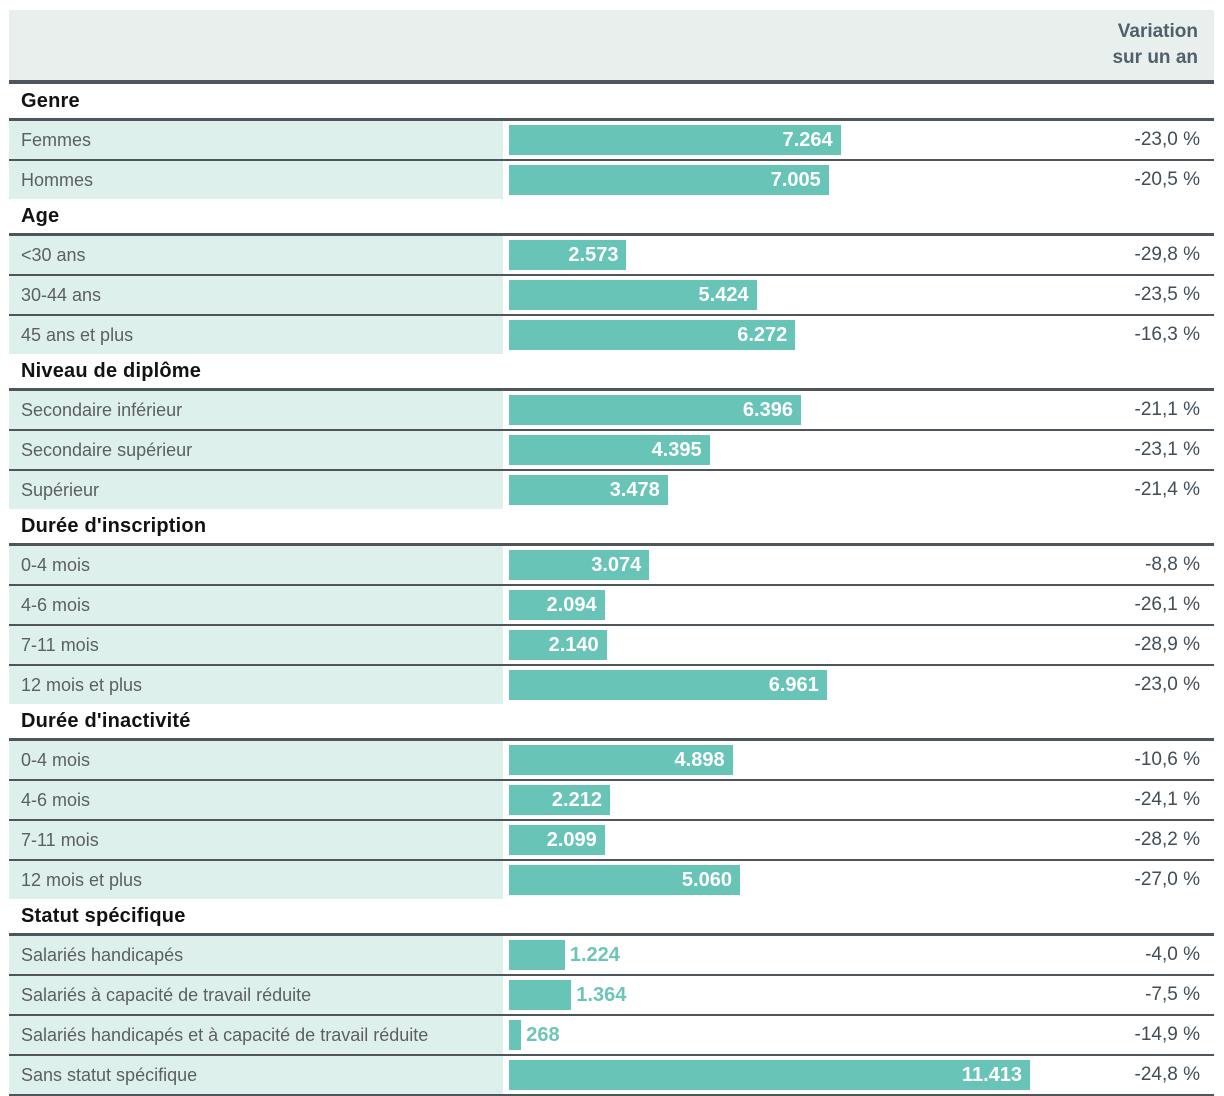 The width and height of the screenshot is (1224, 1096). I want to click on bar-value-label: 11.413, so click(991, 1074).